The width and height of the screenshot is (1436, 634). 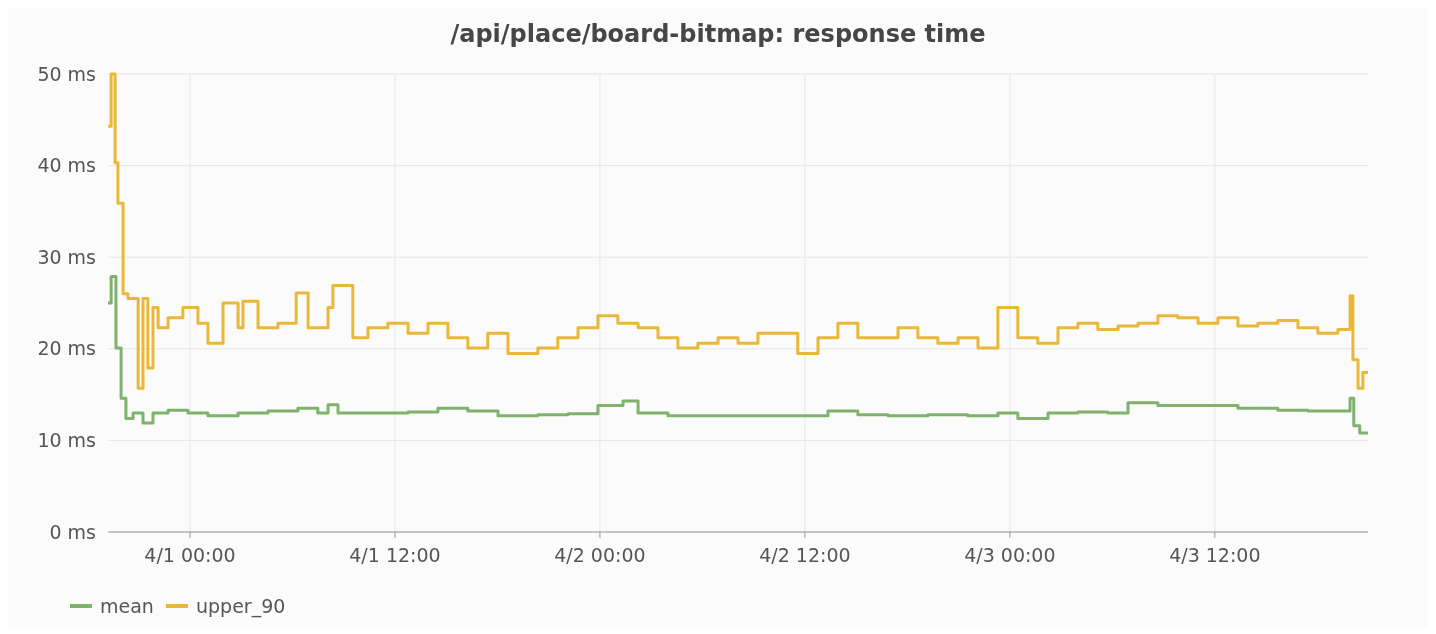 I want to click on x-tick-label: 4/1 00:00, so click(x=190, y=555).